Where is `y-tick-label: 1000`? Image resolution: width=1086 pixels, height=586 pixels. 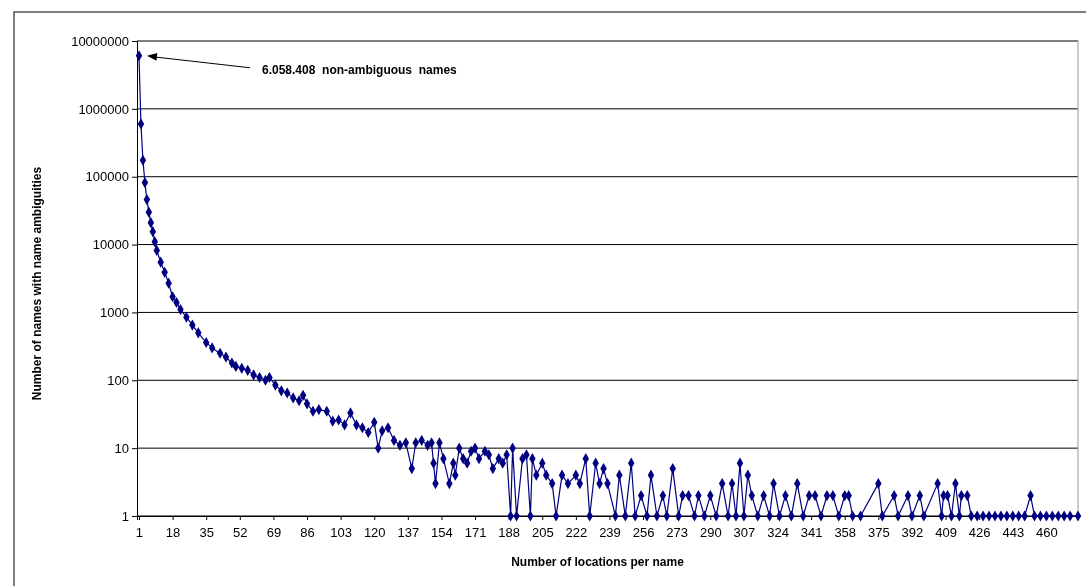
y-tick-label: 1000 is located at coordinates (114, 313).